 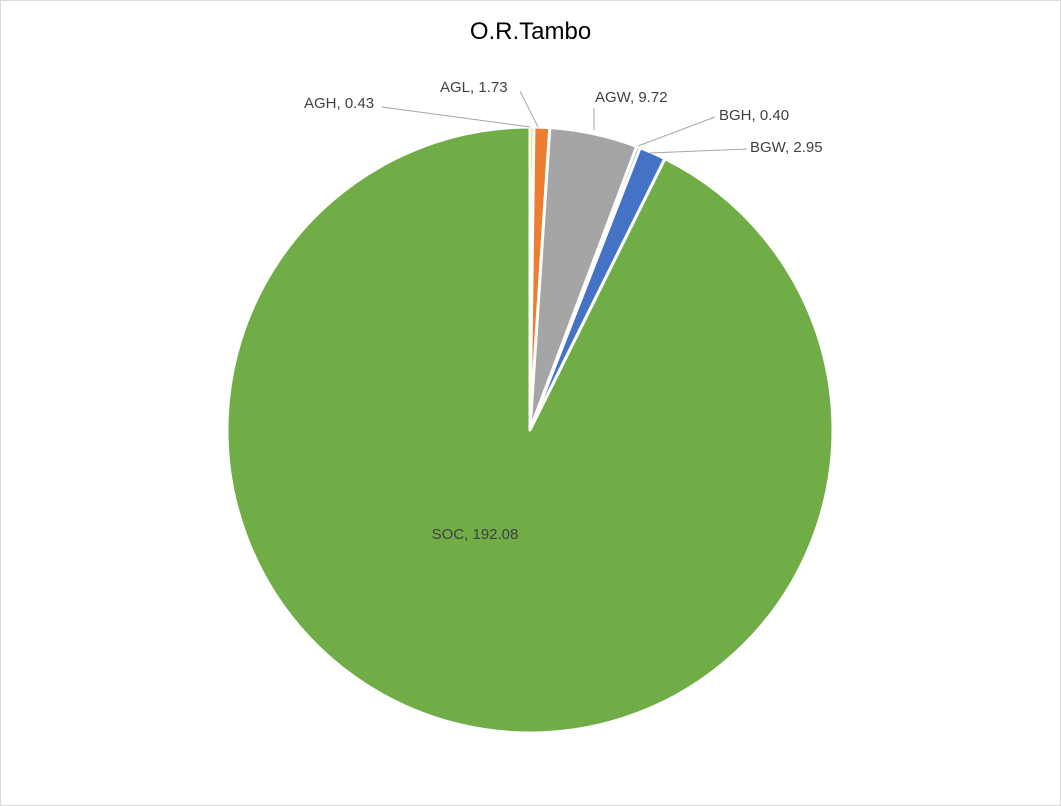 What do you see at coordinates (698, 151) in the screenshot?
I see `leader-line-bgw` at bounding box center [698, 151].